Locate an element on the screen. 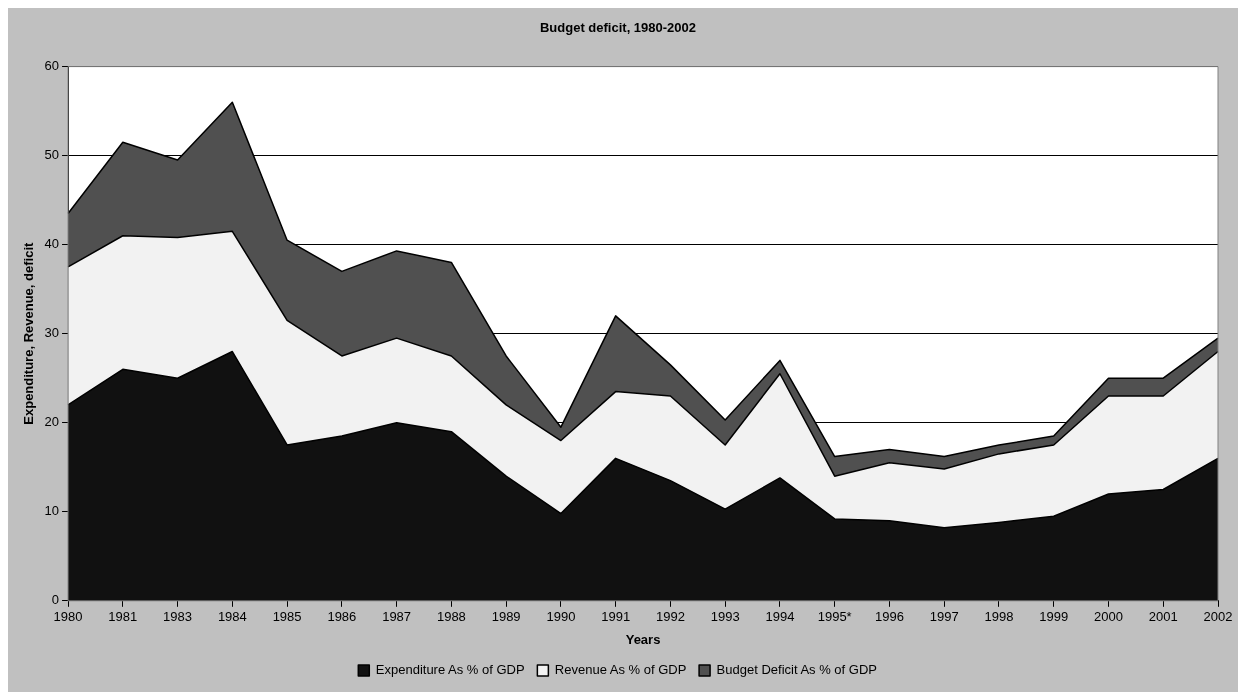 Image resolution: width=1246 pixels, height=700 pixels. legend-label: Revenue As % of GDP is located at coordinates (620, 670).